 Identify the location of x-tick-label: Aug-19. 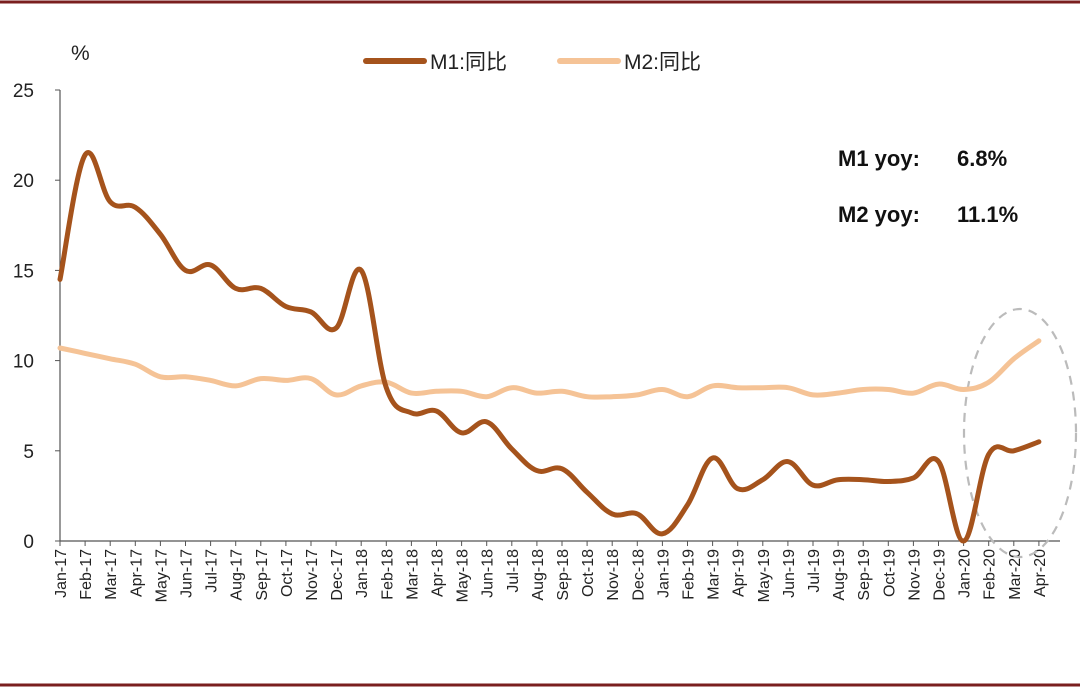
(839, 575).